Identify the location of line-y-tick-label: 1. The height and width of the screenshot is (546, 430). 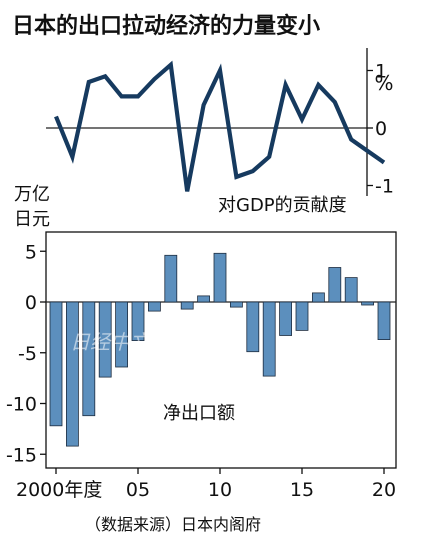
(381, 72).